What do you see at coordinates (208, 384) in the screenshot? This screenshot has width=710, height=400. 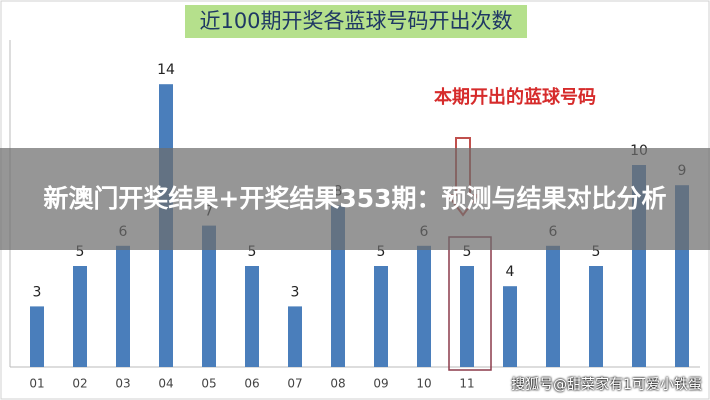 I see `x-tick-label: 05` at bounding box center [208, 384].